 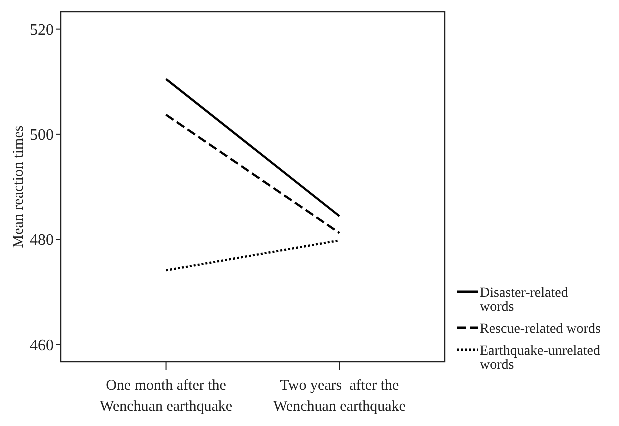 I want to click on x-tick-label: Two years after the Wenchuan earthquake, so click(x=339, y=396).